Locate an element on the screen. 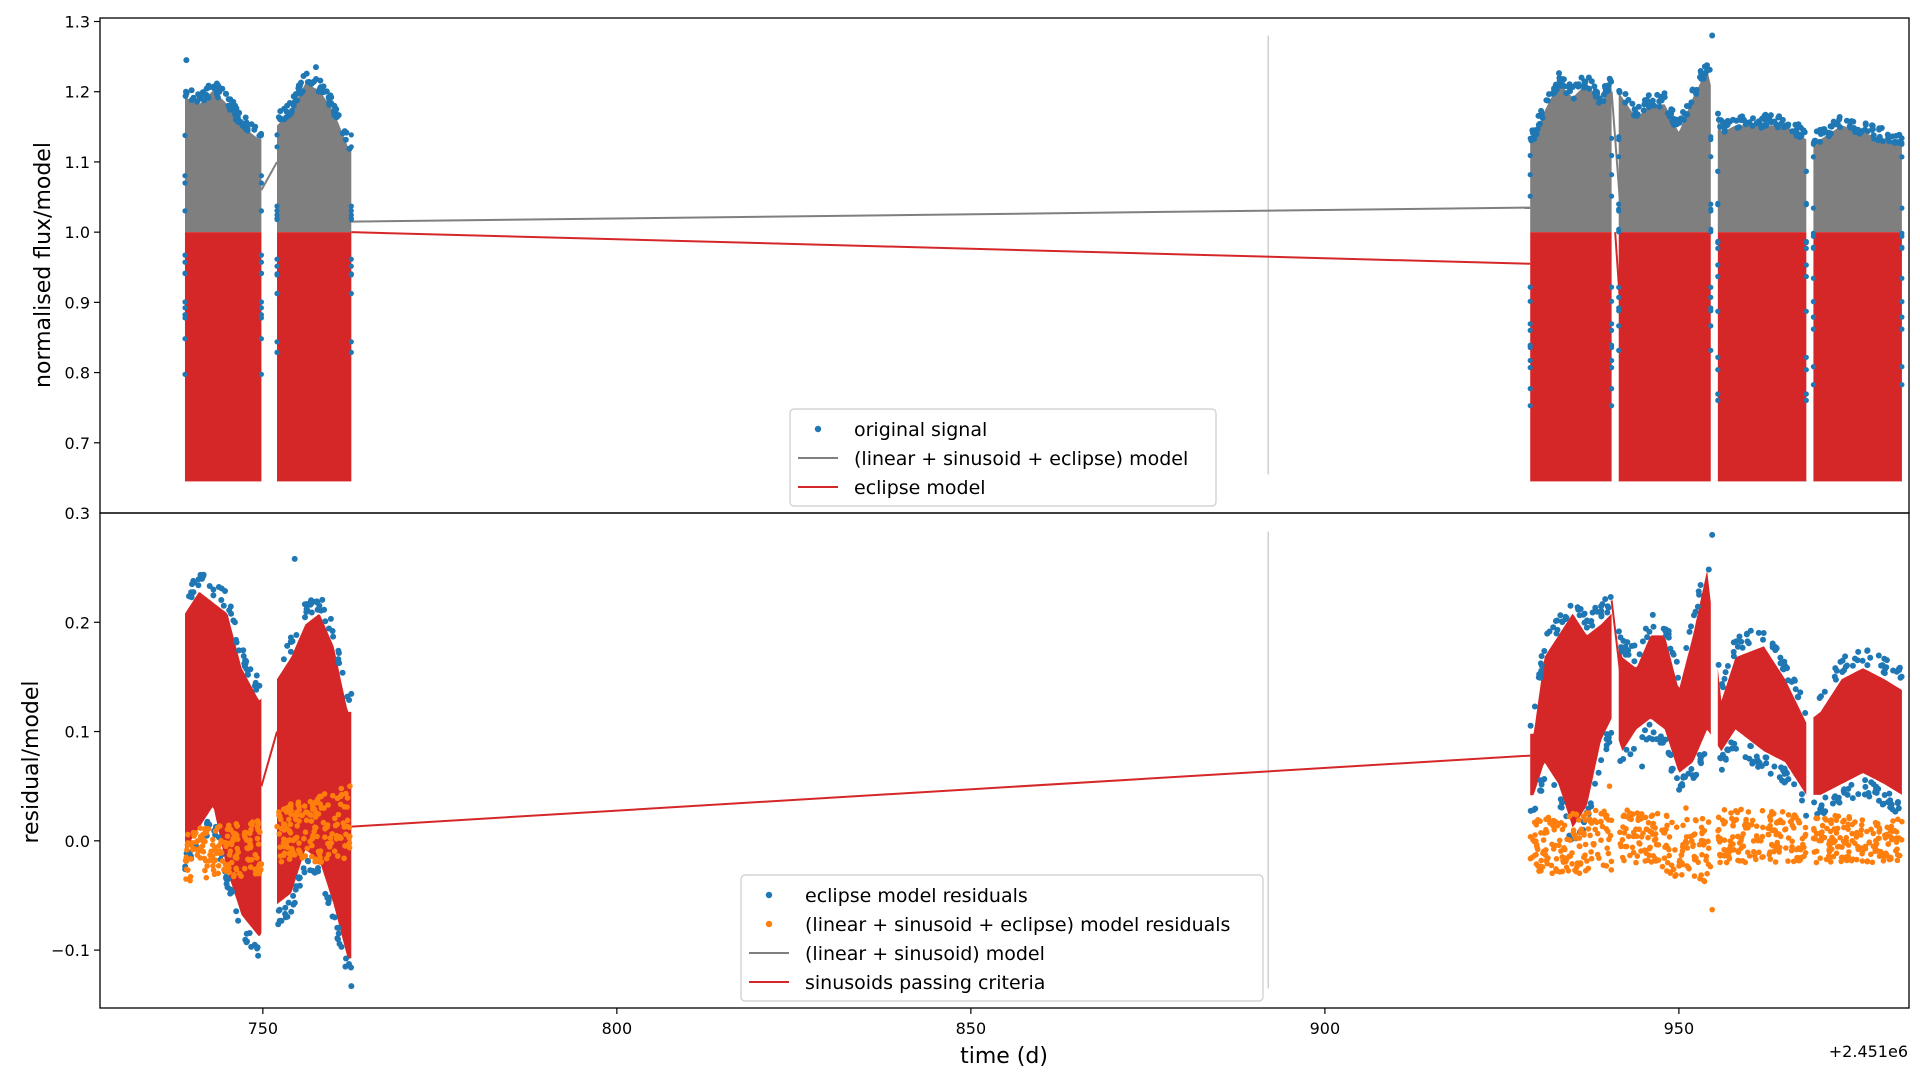  x-tick-label: 950 is located at coordinates (1679, 1028).